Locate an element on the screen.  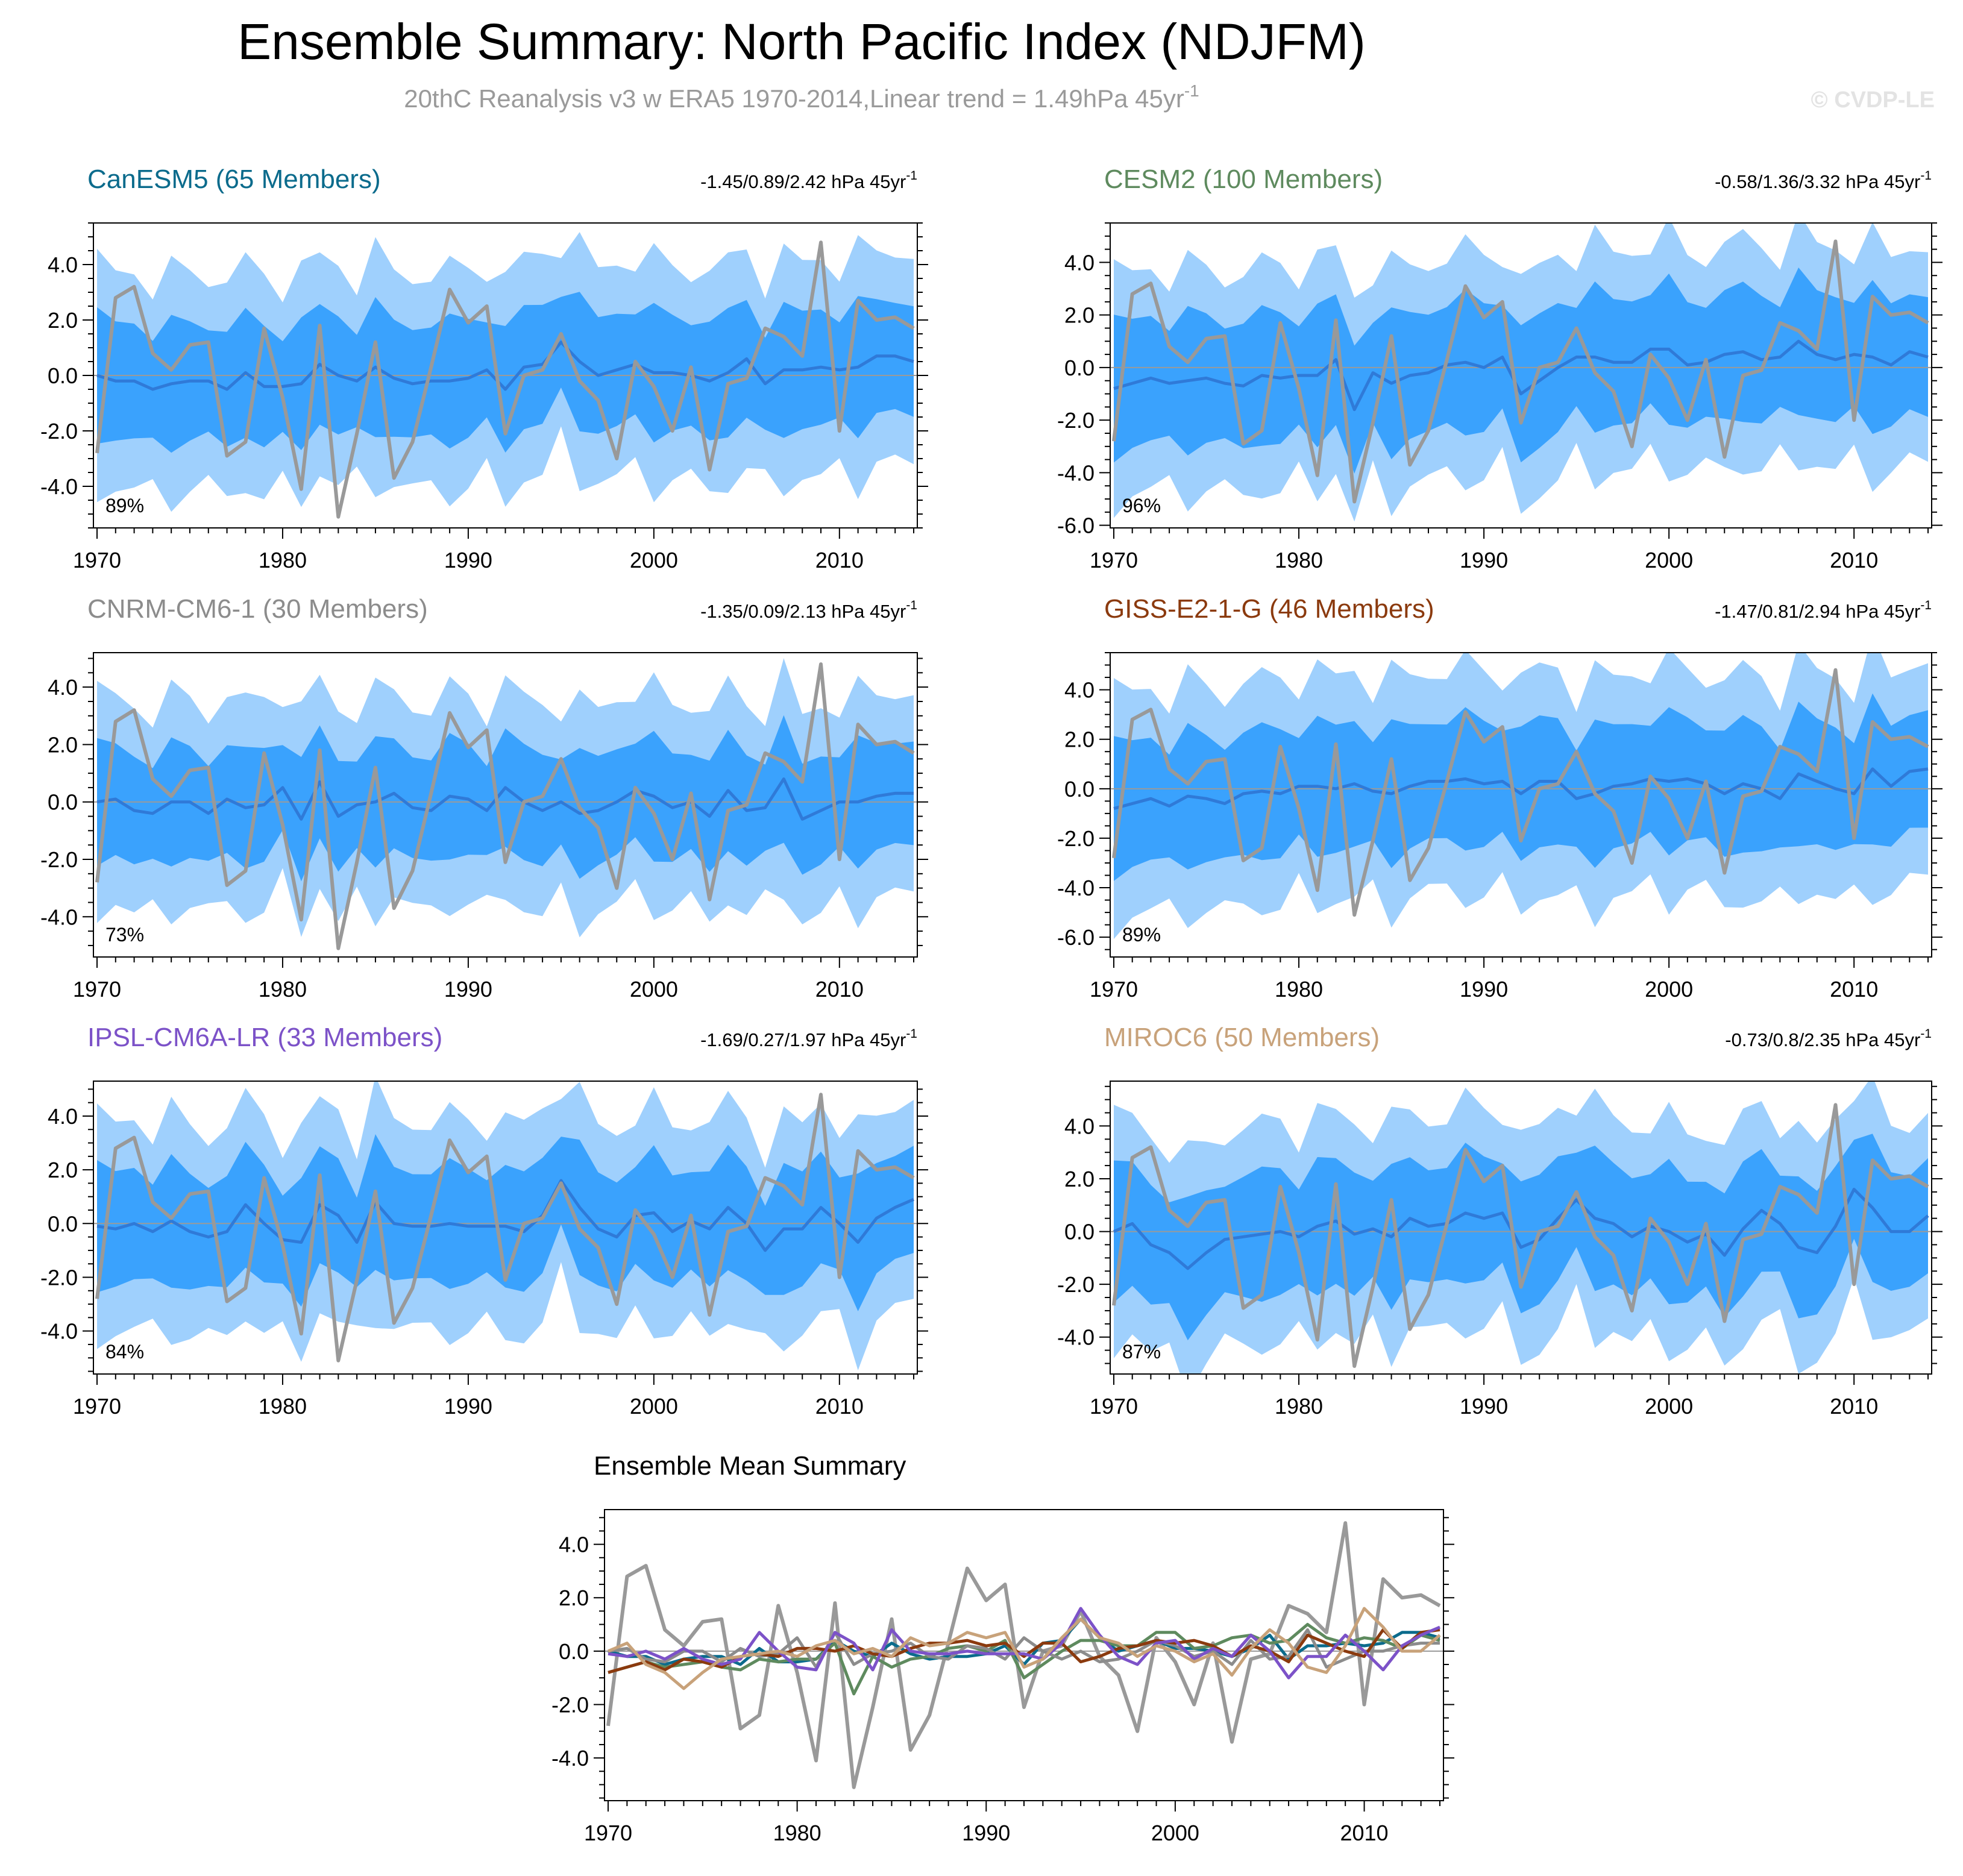
panel-stats-value: -0.58/1.36/3.32 hPa 45yr is located at coordinates (1817, 181).